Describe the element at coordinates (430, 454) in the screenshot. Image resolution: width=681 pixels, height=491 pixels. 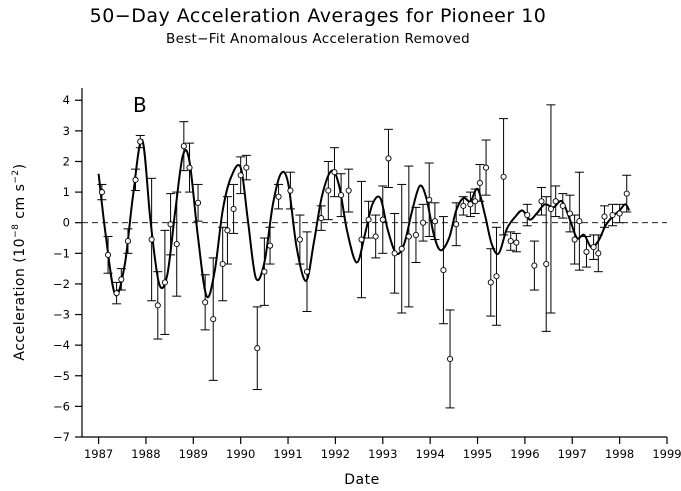
I see `x-tick-label: 1994` at that location.